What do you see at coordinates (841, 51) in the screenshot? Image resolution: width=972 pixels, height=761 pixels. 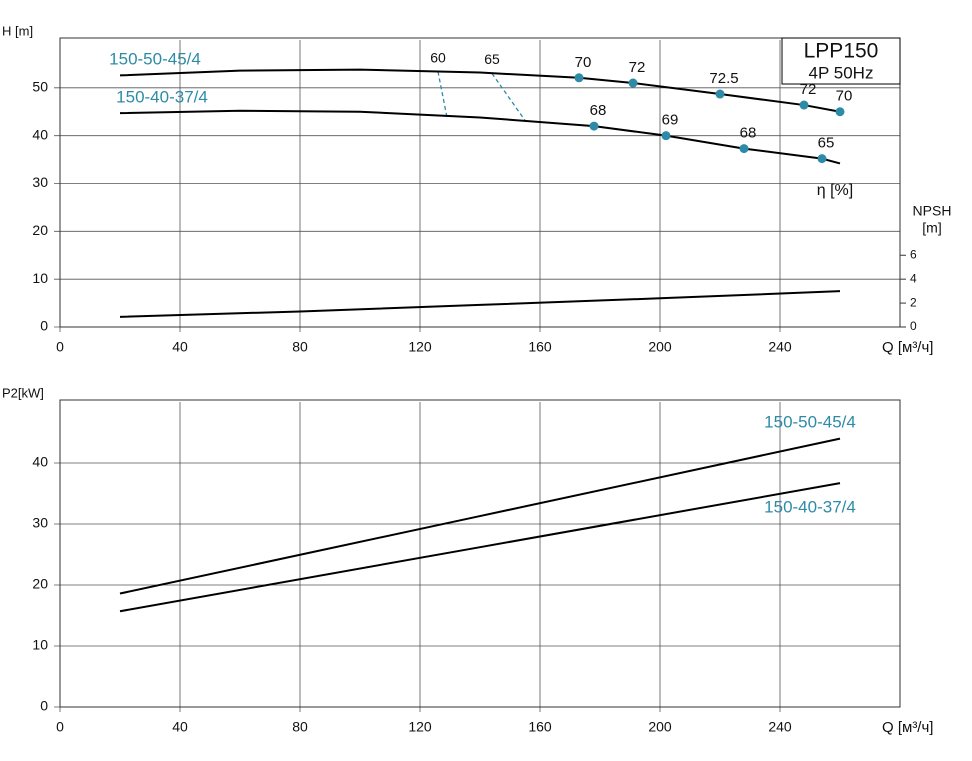 I see `chart-title: LPP150` at bounding box center [841, 51].